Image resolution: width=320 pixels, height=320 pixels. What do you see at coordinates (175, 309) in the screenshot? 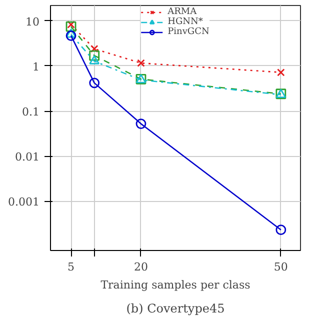
I see `text: (b) Covertype45` at bounding box center [175, 309].